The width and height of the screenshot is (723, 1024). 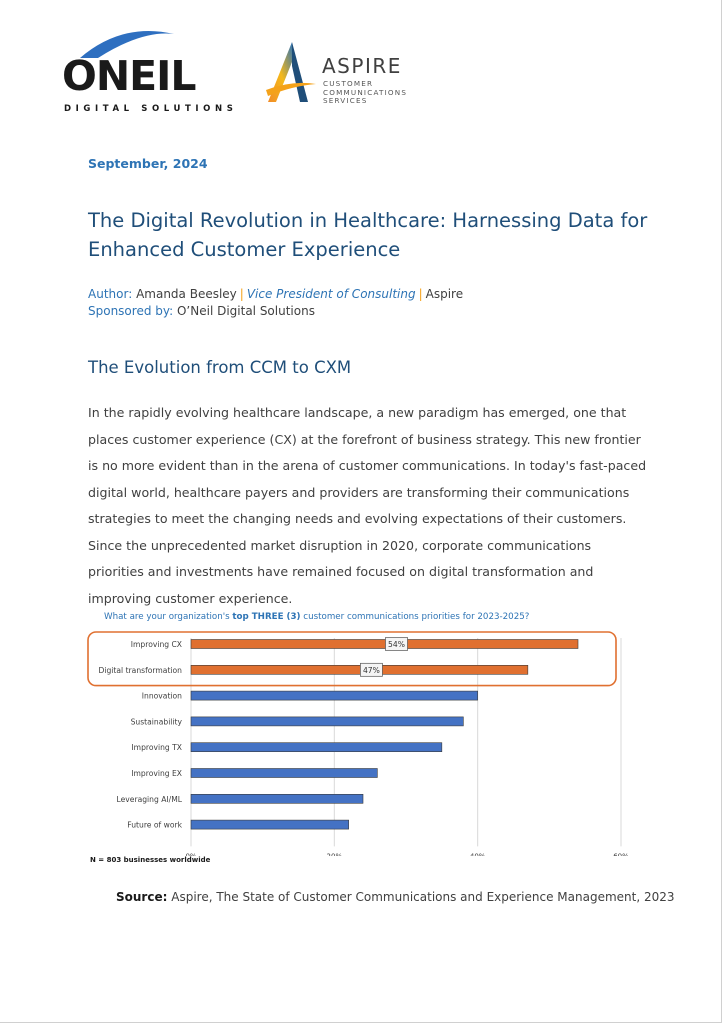 I want to click on author-role: Vice President of Consulting, so click(x=331, y=294).